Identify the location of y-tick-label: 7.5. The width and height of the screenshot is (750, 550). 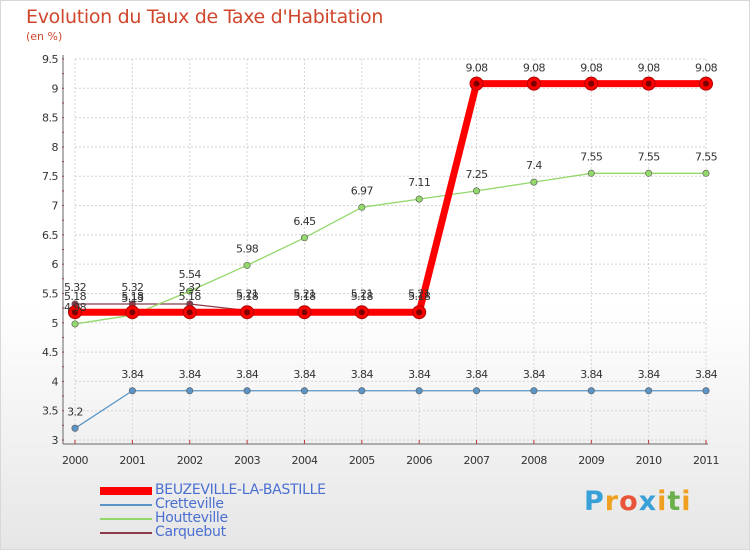
(50, 176).